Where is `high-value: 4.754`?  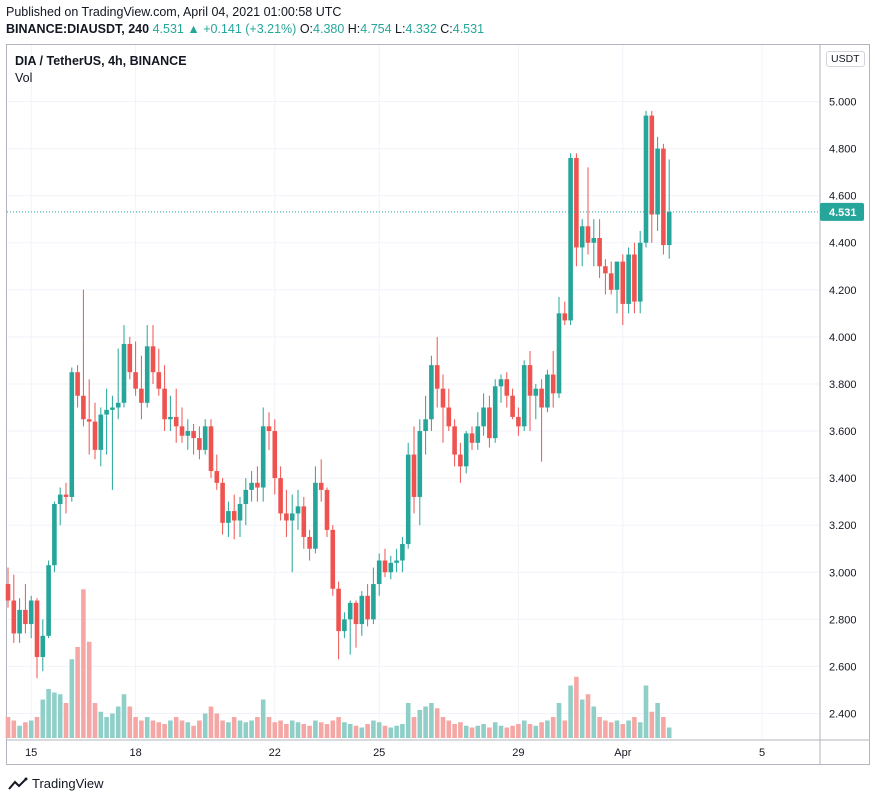
high-value: 4.754 is located at coordinates (376, 29).